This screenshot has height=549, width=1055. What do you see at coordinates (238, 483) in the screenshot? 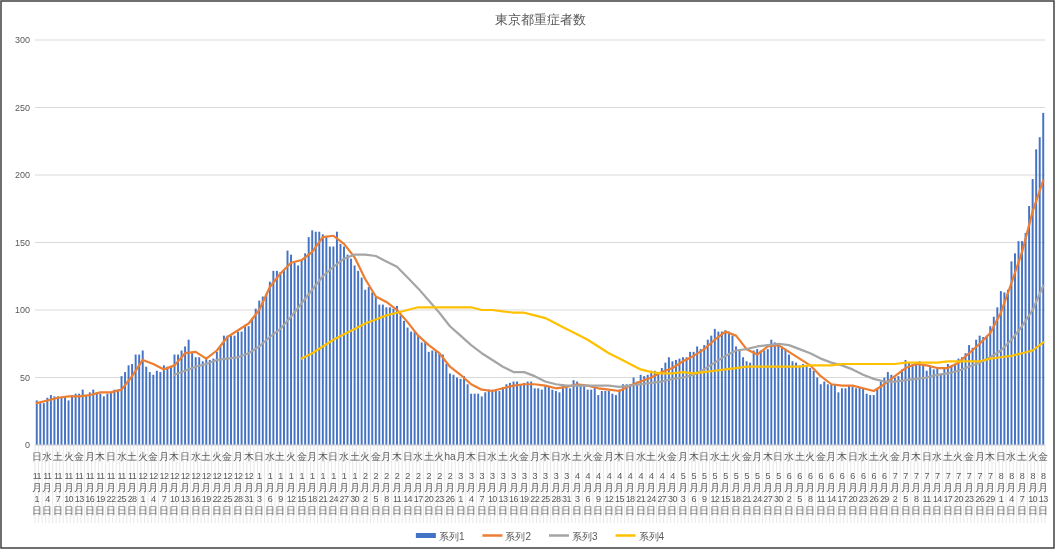
I see `x-tick-label: 月 12 月 28 日` at bounding box center [238, 483].